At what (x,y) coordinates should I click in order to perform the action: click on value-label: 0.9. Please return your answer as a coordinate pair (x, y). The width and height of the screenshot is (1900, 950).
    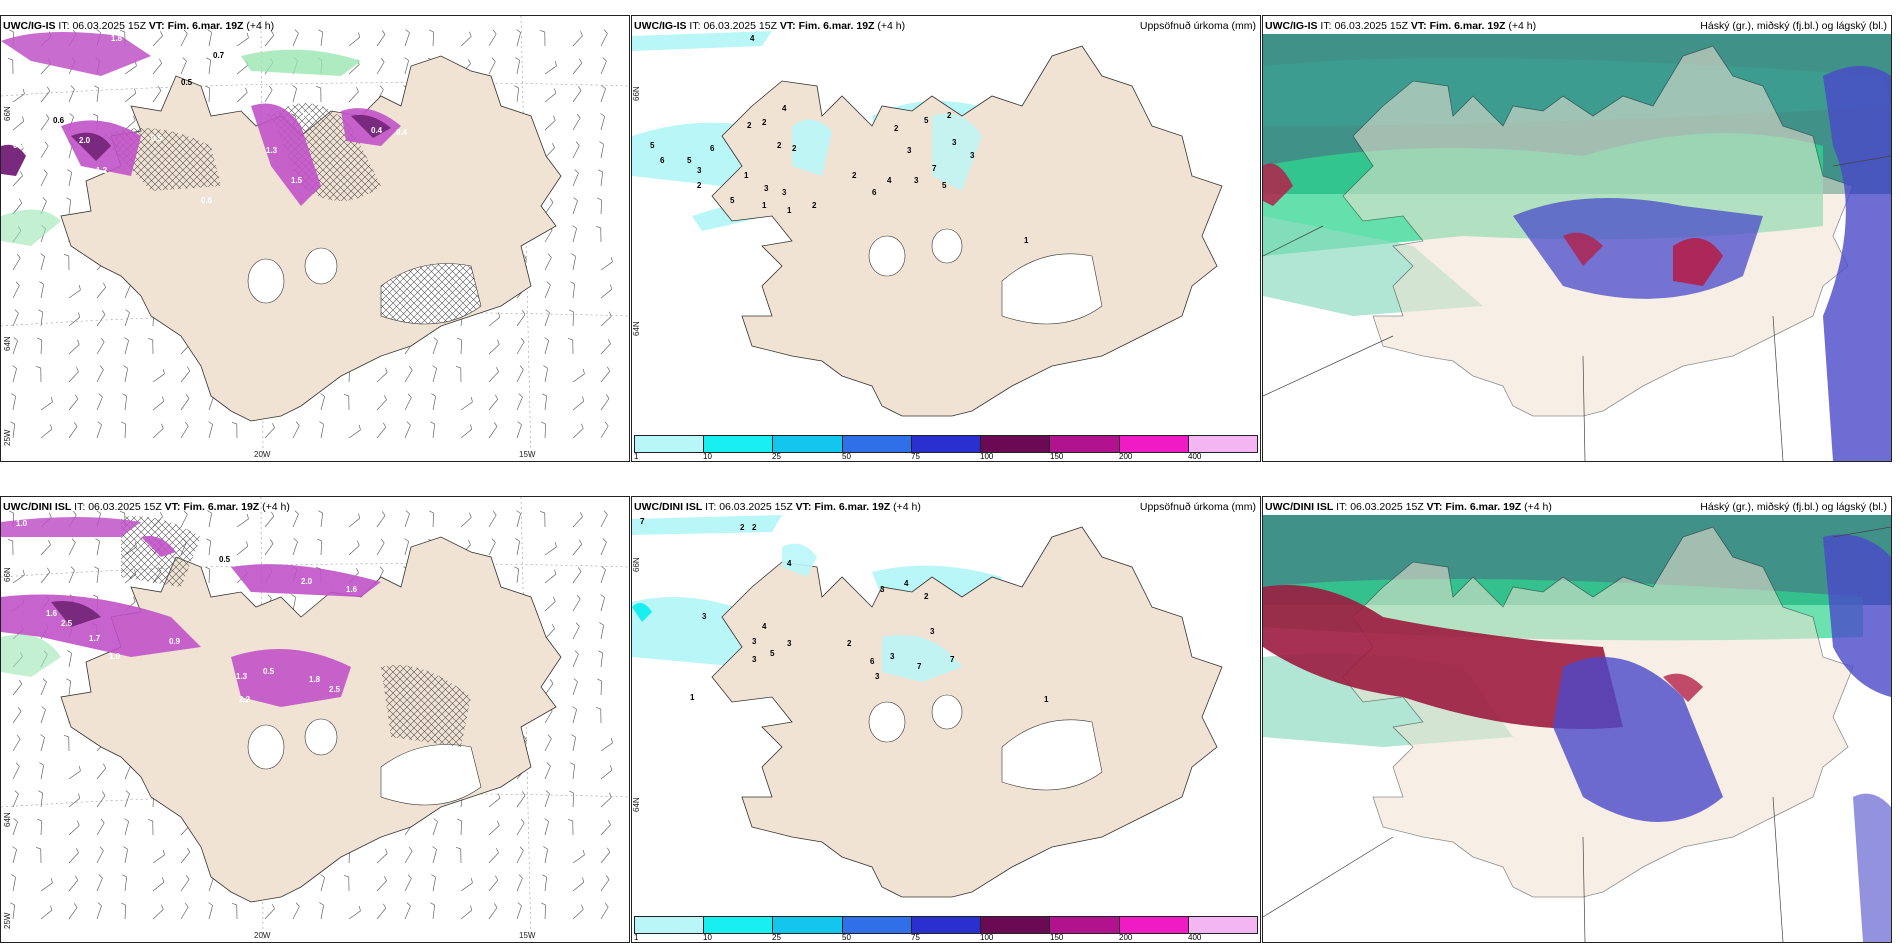
    Looking at the image, I should click on (19, 145).